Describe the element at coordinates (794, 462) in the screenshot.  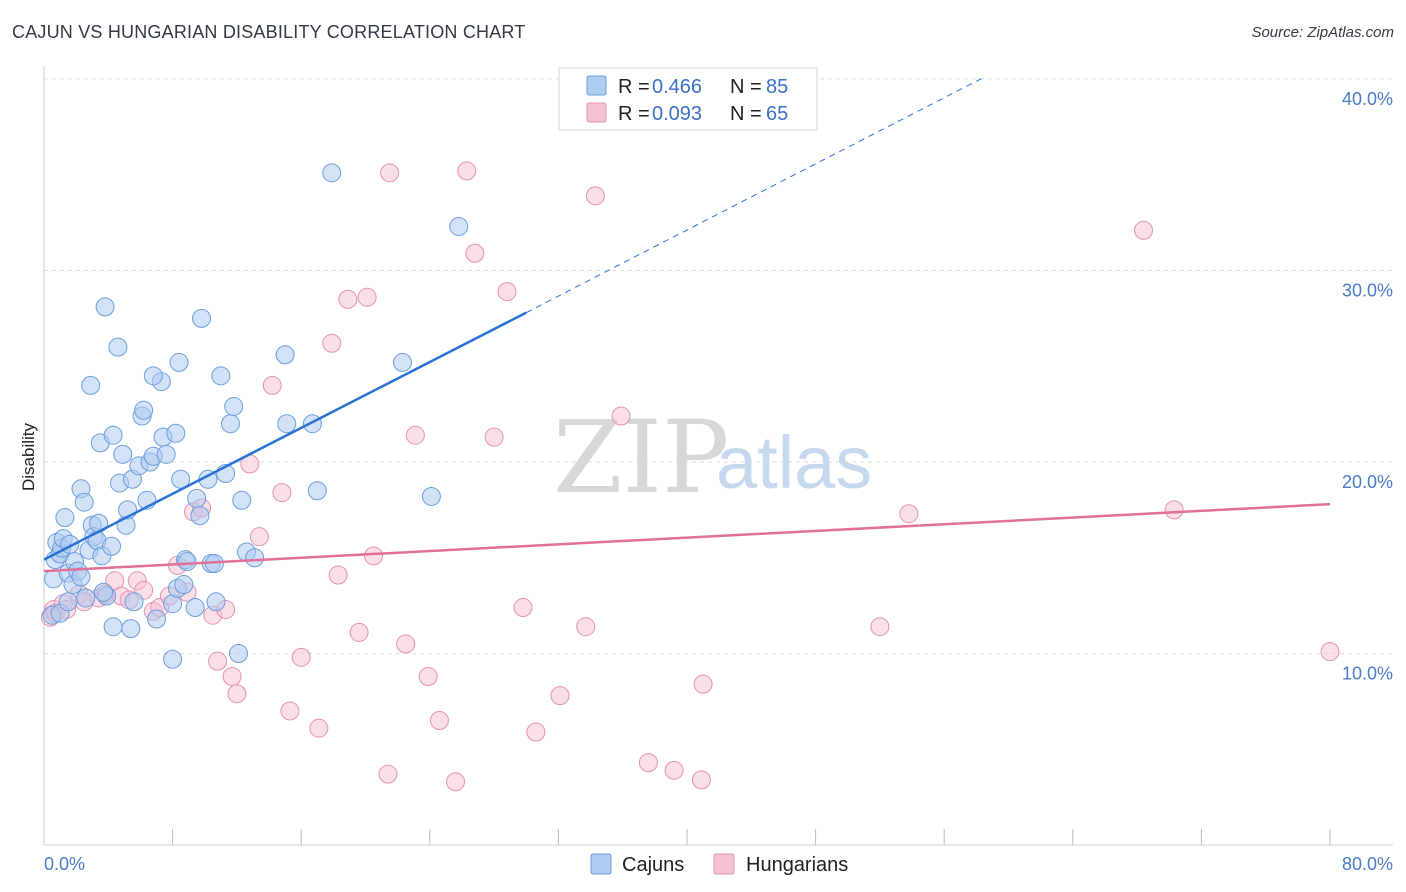
I see `watermark-atlas: atlas` at that location.